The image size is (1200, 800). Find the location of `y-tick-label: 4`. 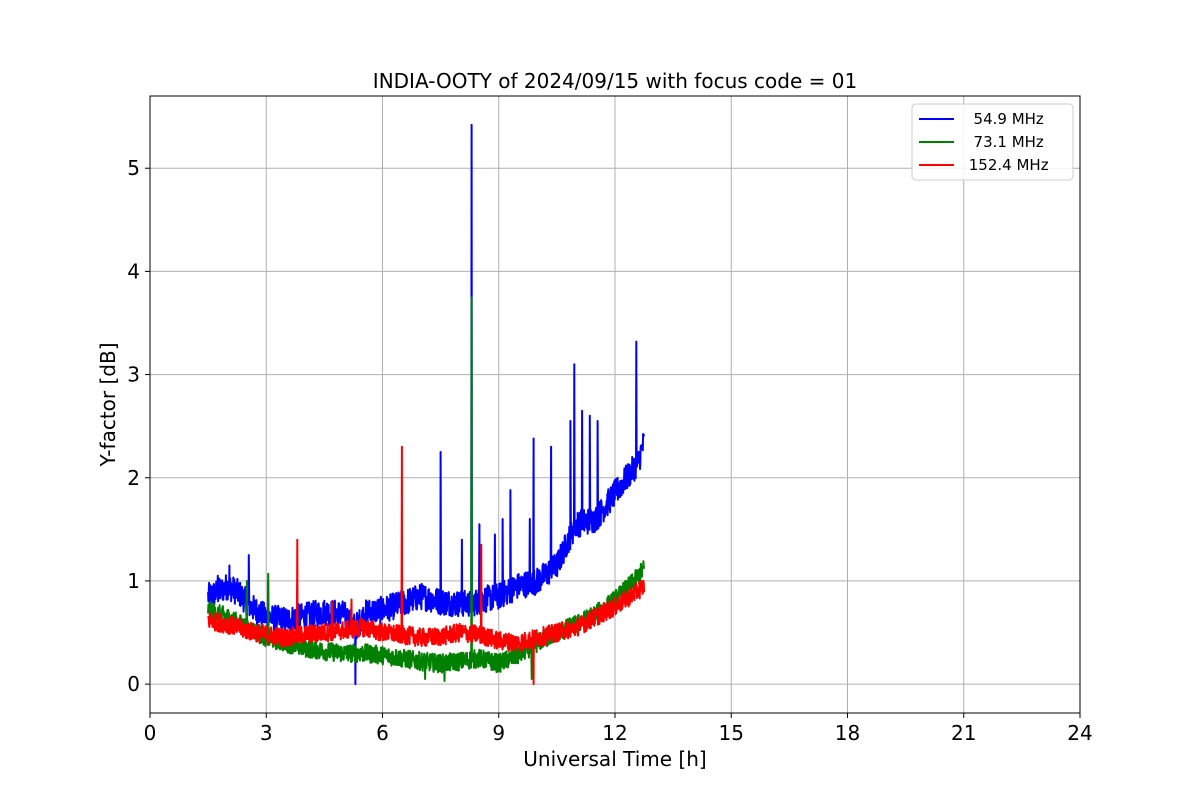

y-tick-label: 4 is located at coordinates (133, 271).